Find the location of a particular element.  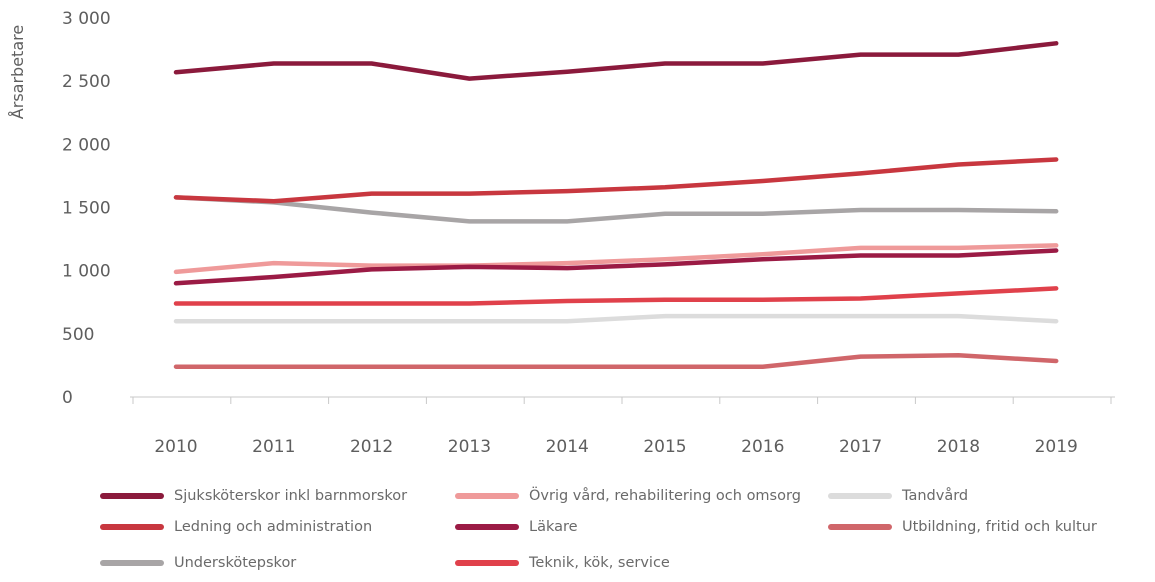

x-tick-label: 2014 is located at coordinates (567, 447).